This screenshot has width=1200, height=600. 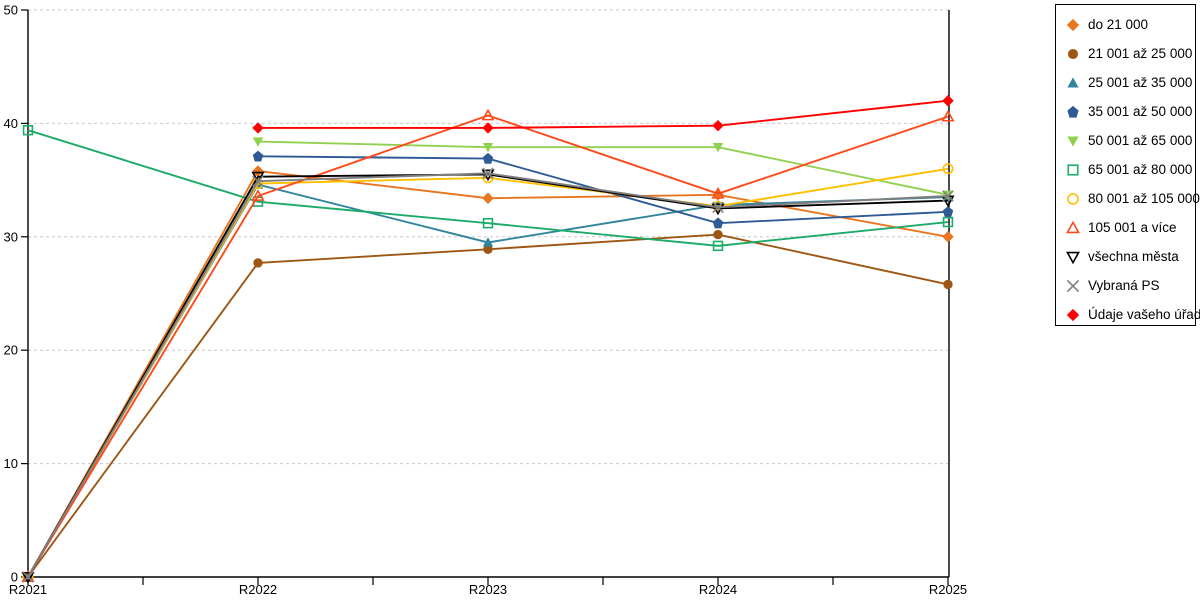 I want to click on x-legend-icon, so click(x=1073, y=285).